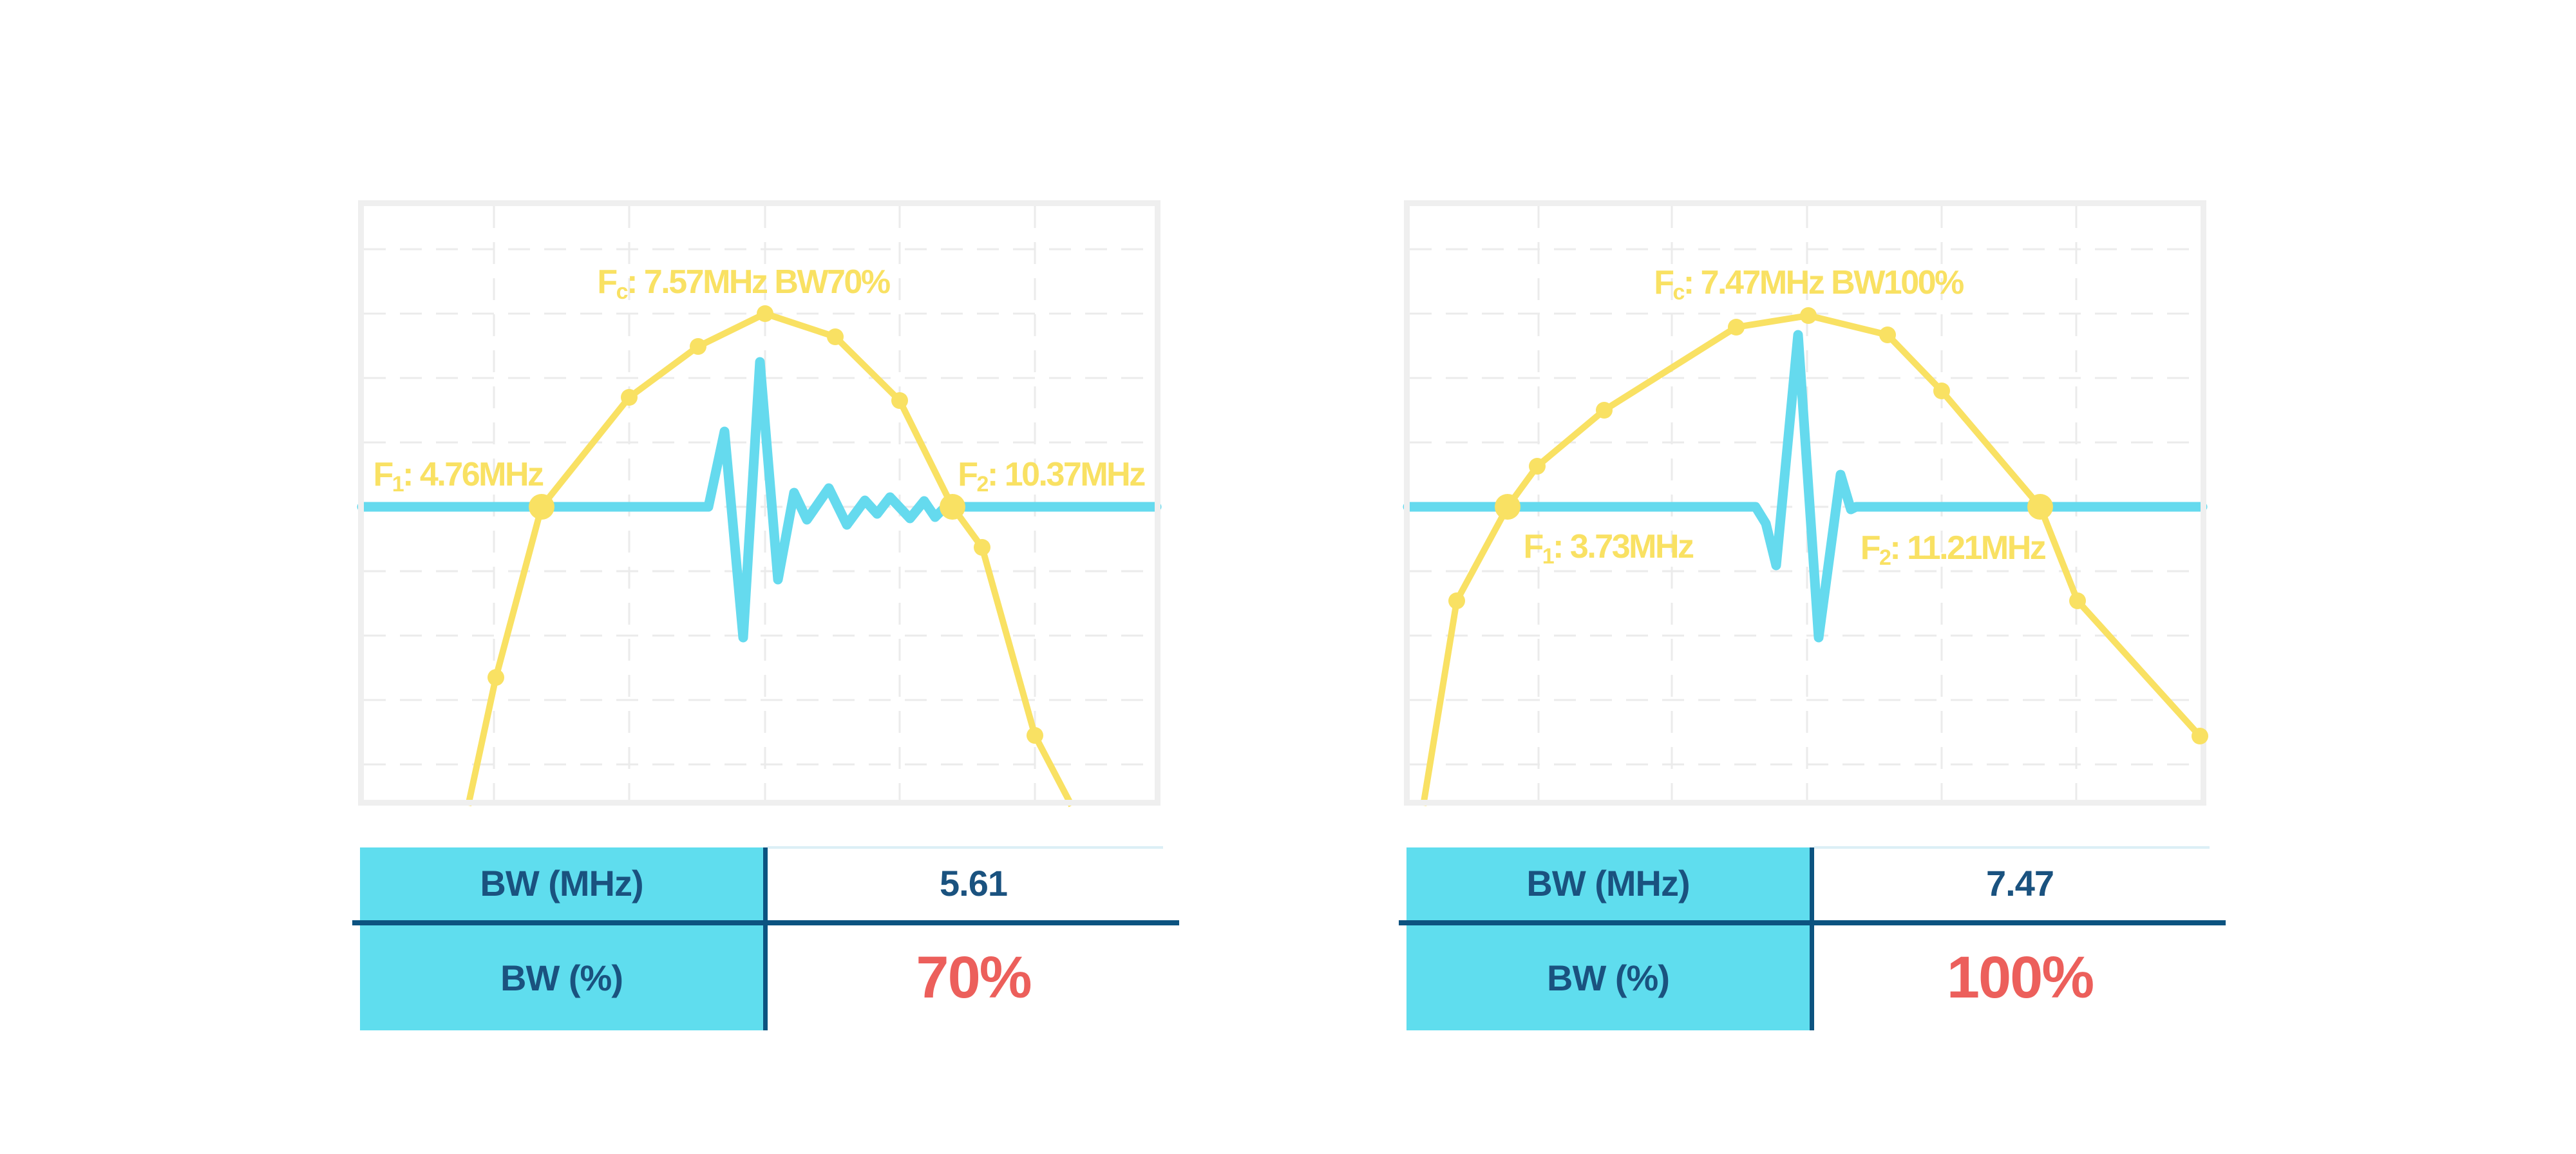  Describe the element at coordinates (1809, 284) in the screenshot. I see `center-frequency-label: Fc: 7.47MHz BW100%` at that location.